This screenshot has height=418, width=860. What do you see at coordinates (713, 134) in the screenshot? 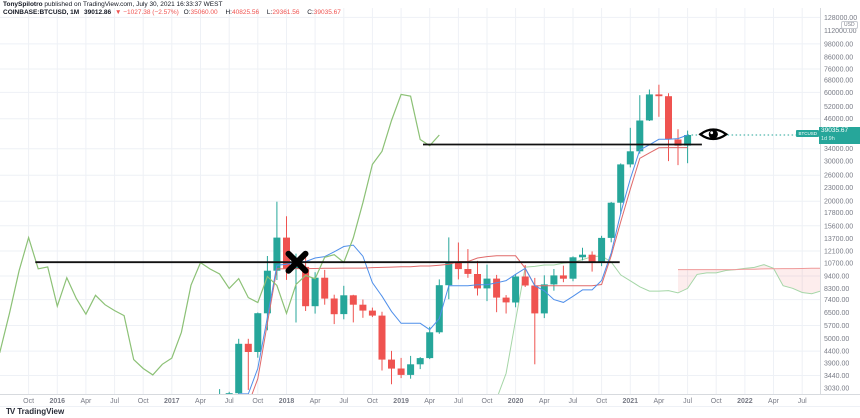
I see `eye-icon` at bounding box center [713, 134].